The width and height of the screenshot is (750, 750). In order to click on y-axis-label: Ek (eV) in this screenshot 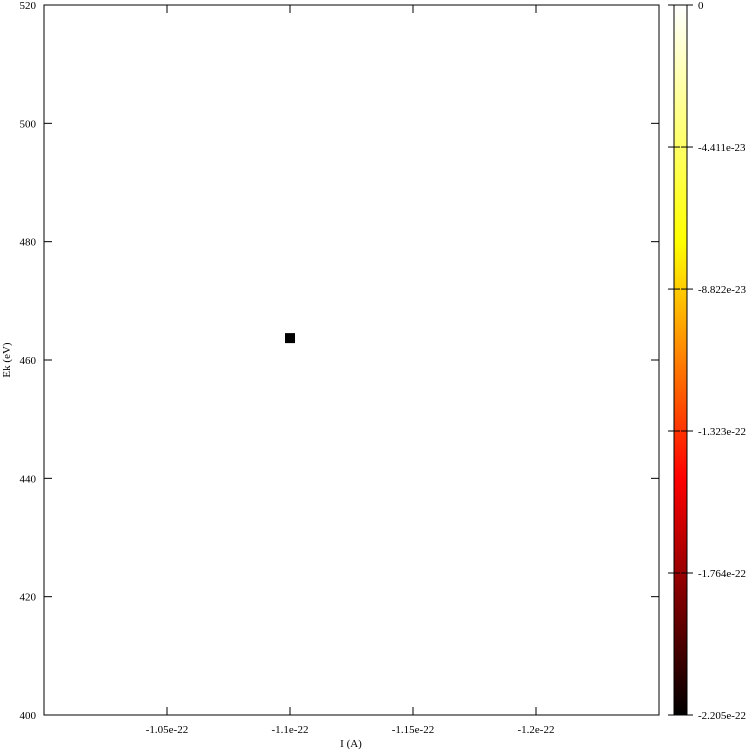, I will do `click(7, 359)`.